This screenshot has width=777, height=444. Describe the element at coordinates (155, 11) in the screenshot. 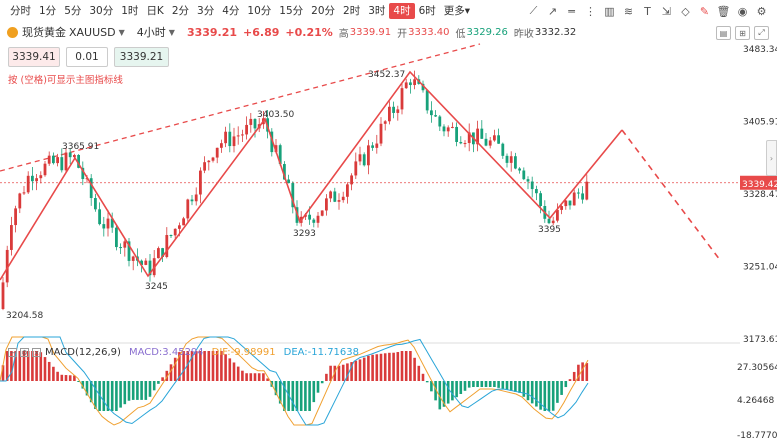

I see `tab-5: 日K` at that location.